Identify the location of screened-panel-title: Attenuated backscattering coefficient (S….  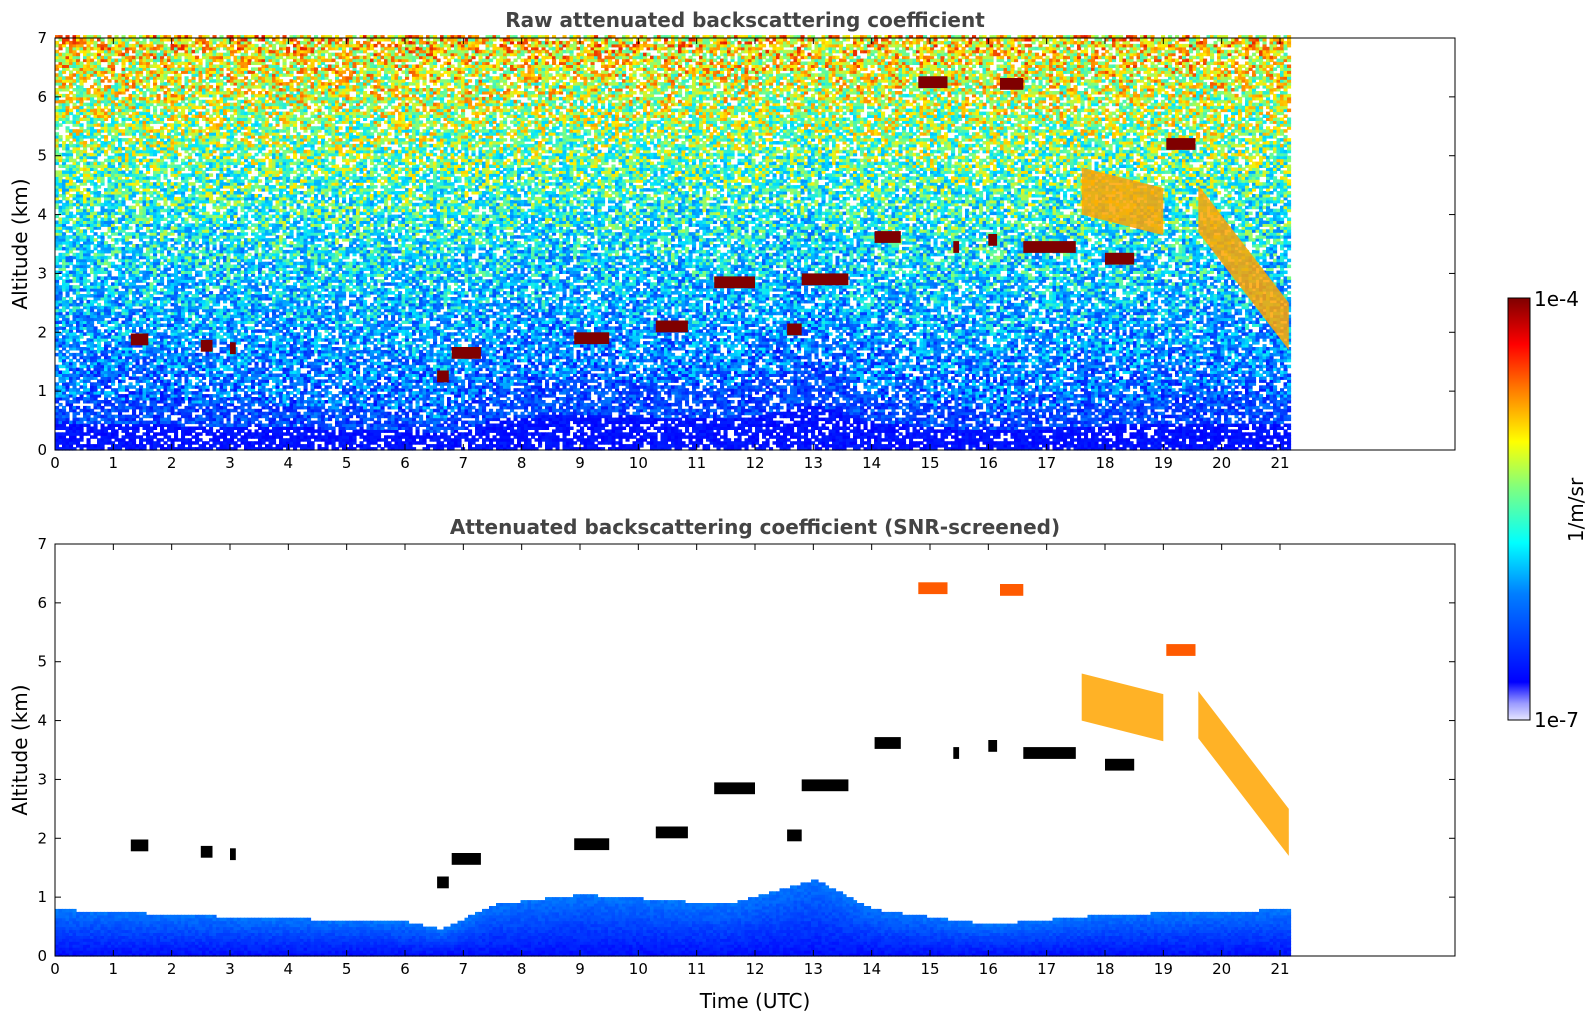
(755, 527).